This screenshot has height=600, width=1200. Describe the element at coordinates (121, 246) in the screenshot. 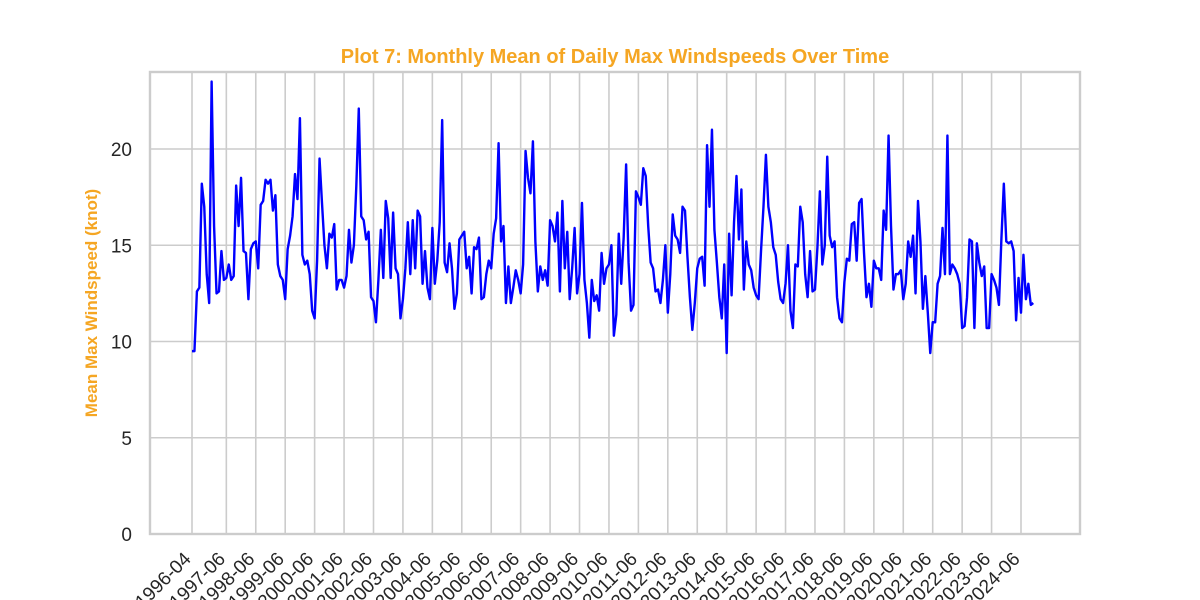

I see `y-tick-label: 15` at that location.